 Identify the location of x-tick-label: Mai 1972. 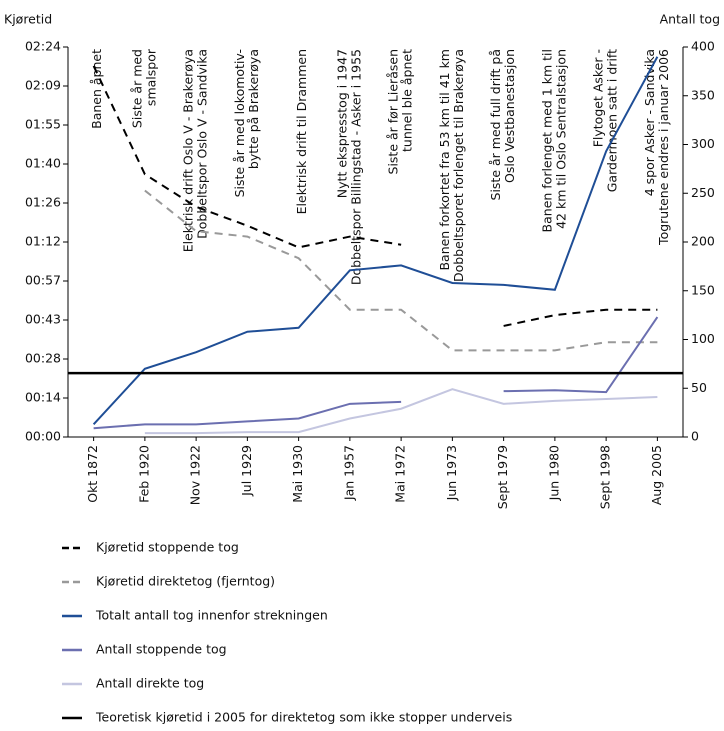
(400, 474).